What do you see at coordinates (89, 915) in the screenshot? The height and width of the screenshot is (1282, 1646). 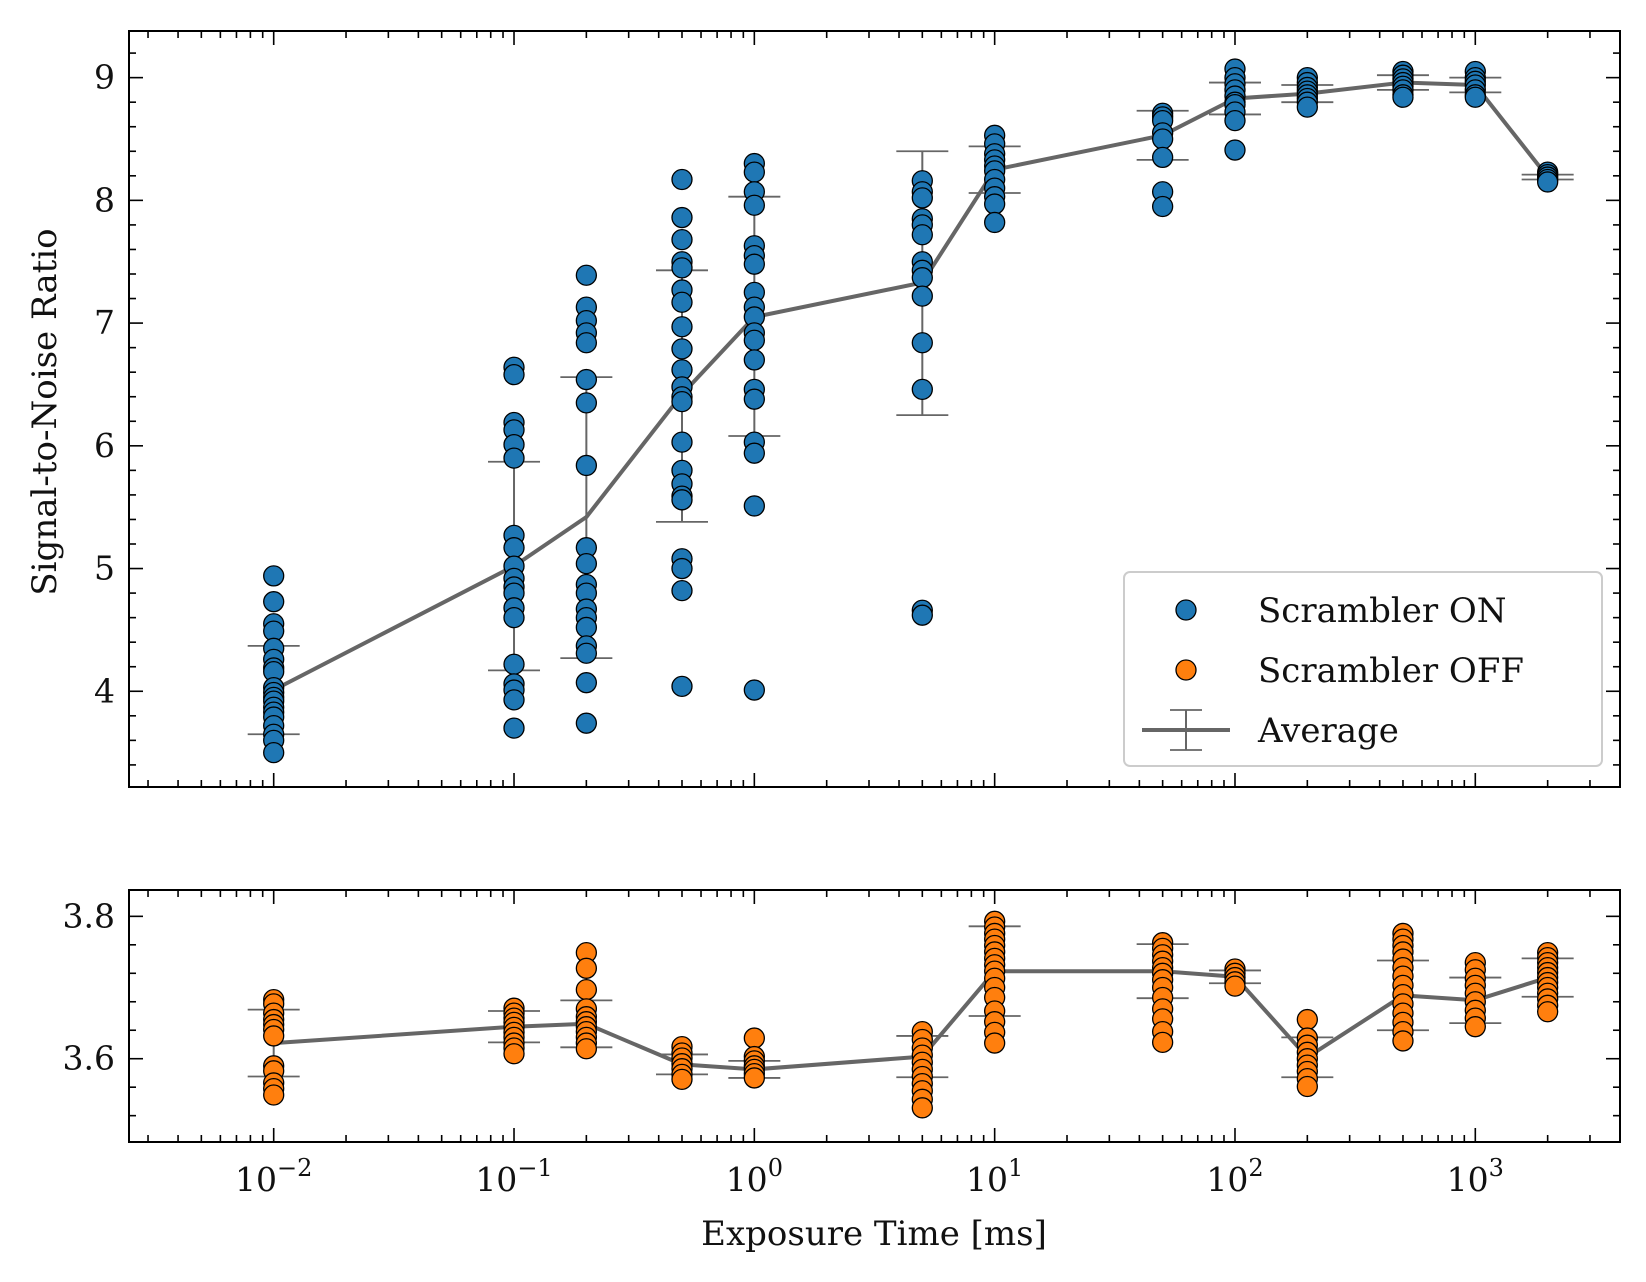 I see `y-tick-label: 3.8` at bounding box center [89, 915].